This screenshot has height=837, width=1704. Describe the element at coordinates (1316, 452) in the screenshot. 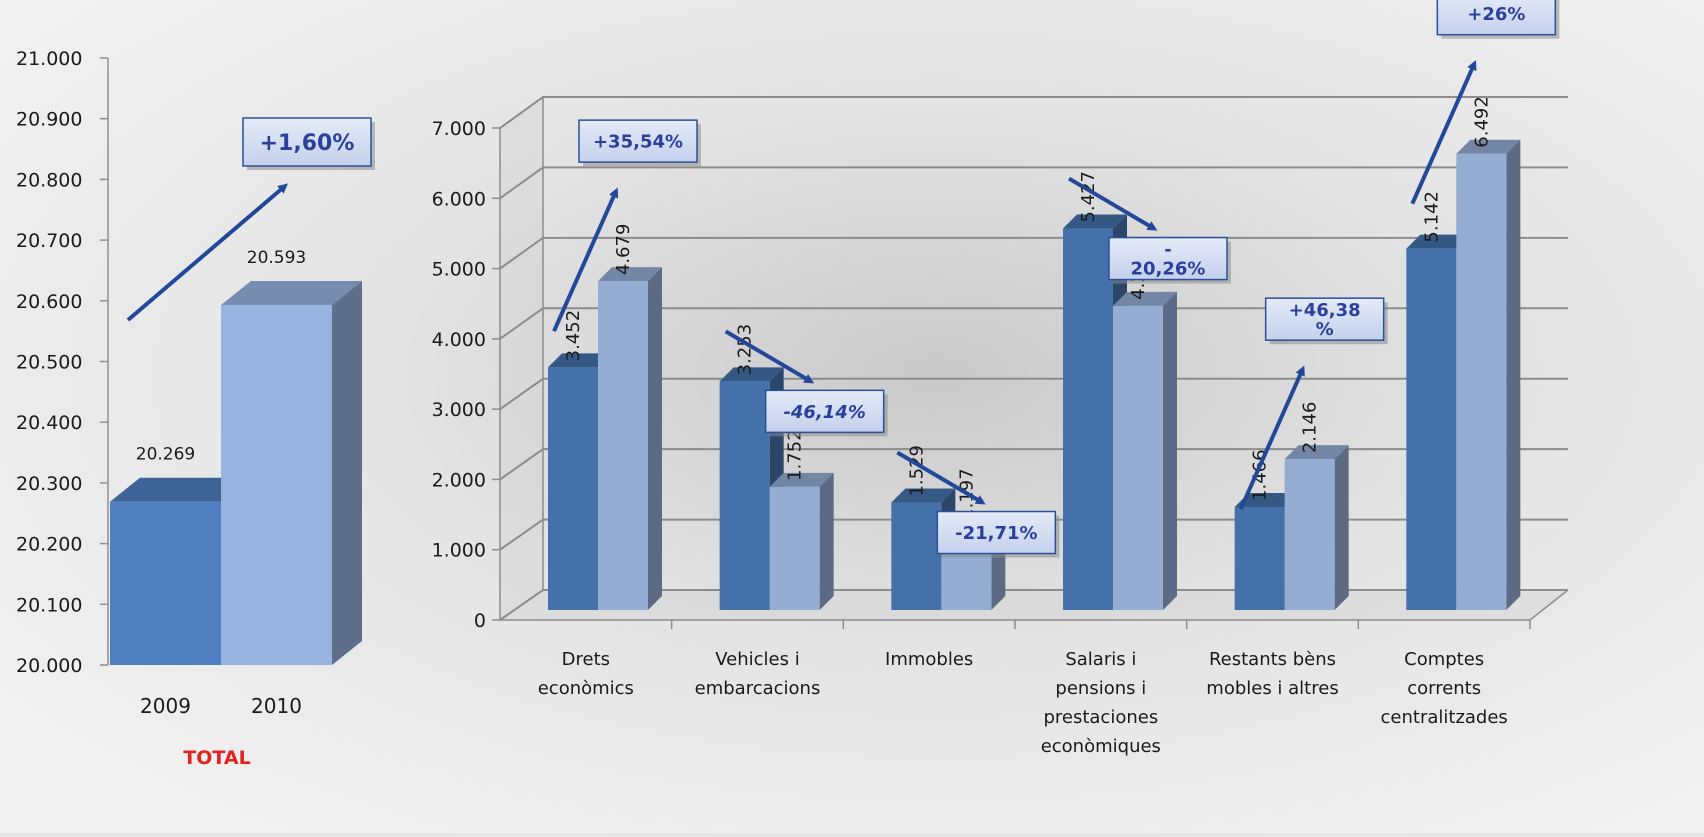

I see `category-bar-4-1-top` at that location.